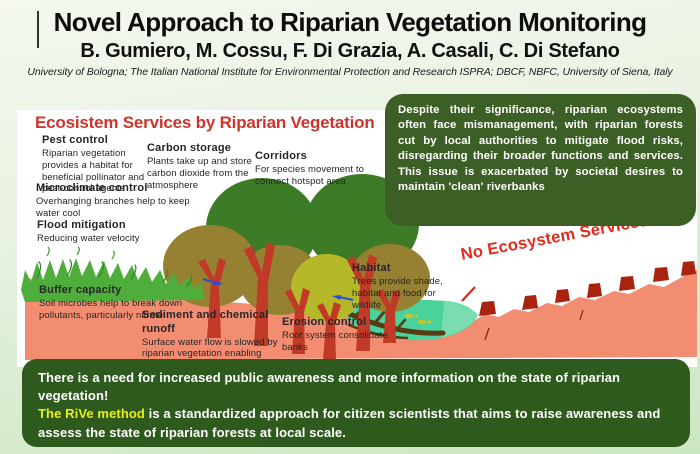  What do you see at coordinates (324, 322) in the screenshot?
I see `service-title: Erosion control` at bounding box center [324, 322].